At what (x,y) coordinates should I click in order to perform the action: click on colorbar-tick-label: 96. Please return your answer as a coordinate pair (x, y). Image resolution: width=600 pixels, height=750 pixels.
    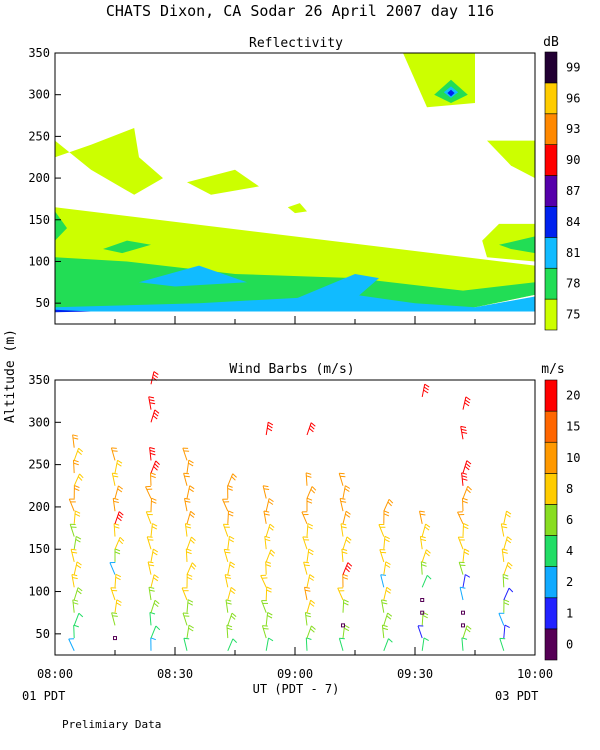
    Looking at the image, I should click on (573, 98).